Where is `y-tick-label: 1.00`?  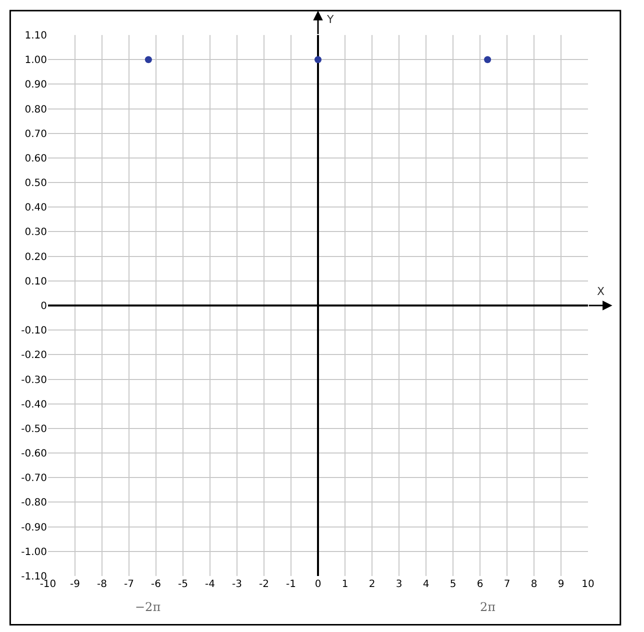
y-tick-label: 1.00 is located at coordinates (35, 60).